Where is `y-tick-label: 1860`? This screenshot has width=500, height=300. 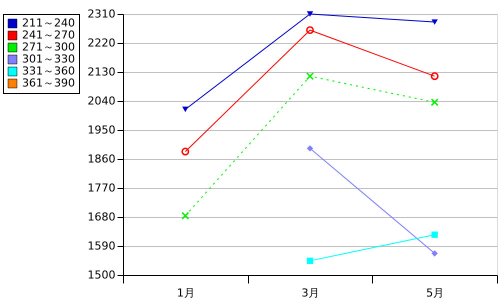
y-tick-label: 1860 is located at coordinates (102, 159).